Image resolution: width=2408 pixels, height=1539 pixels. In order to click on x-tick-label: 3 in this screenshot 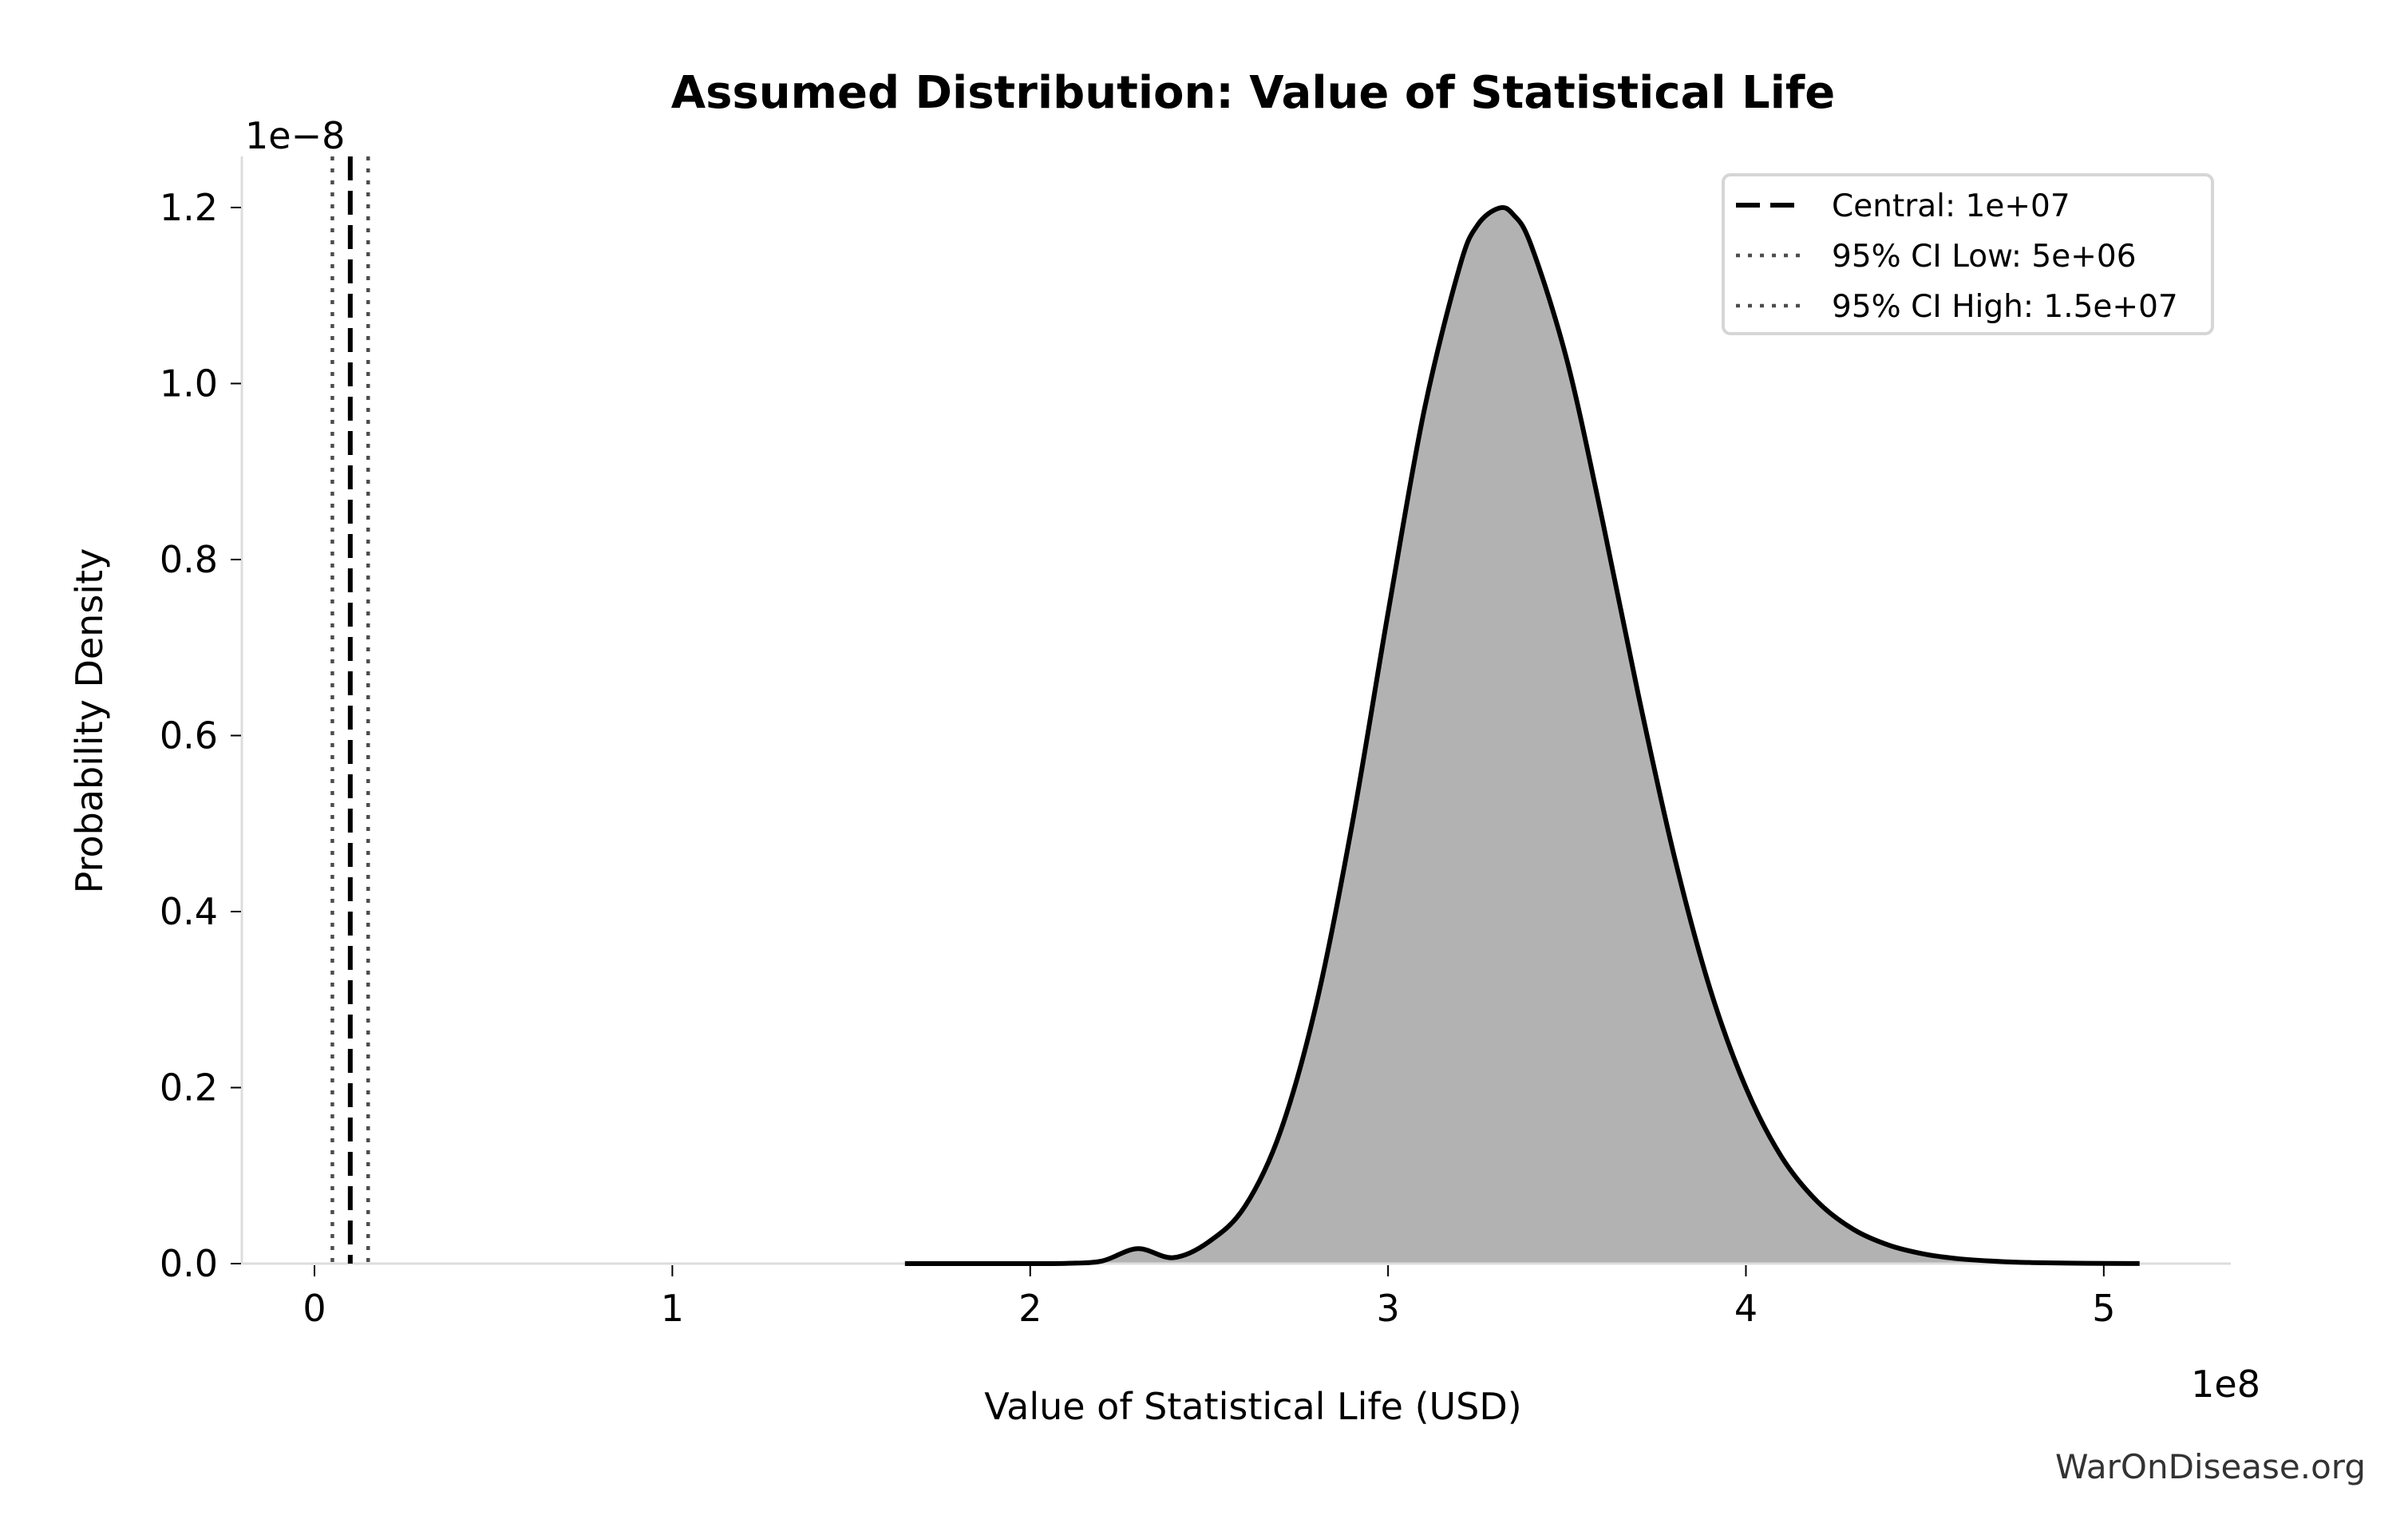, I will do `click(1387, 1308)`.